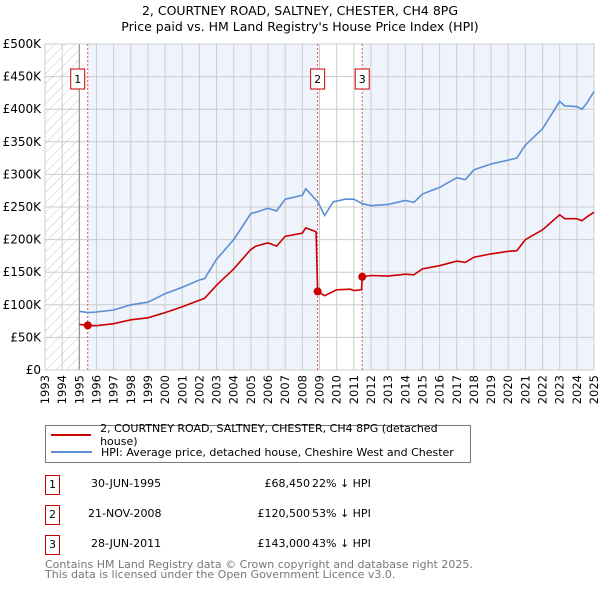 This screenshot has width=600, height=590. I want to click on y-tick-label: £250K, so click(23, 207).